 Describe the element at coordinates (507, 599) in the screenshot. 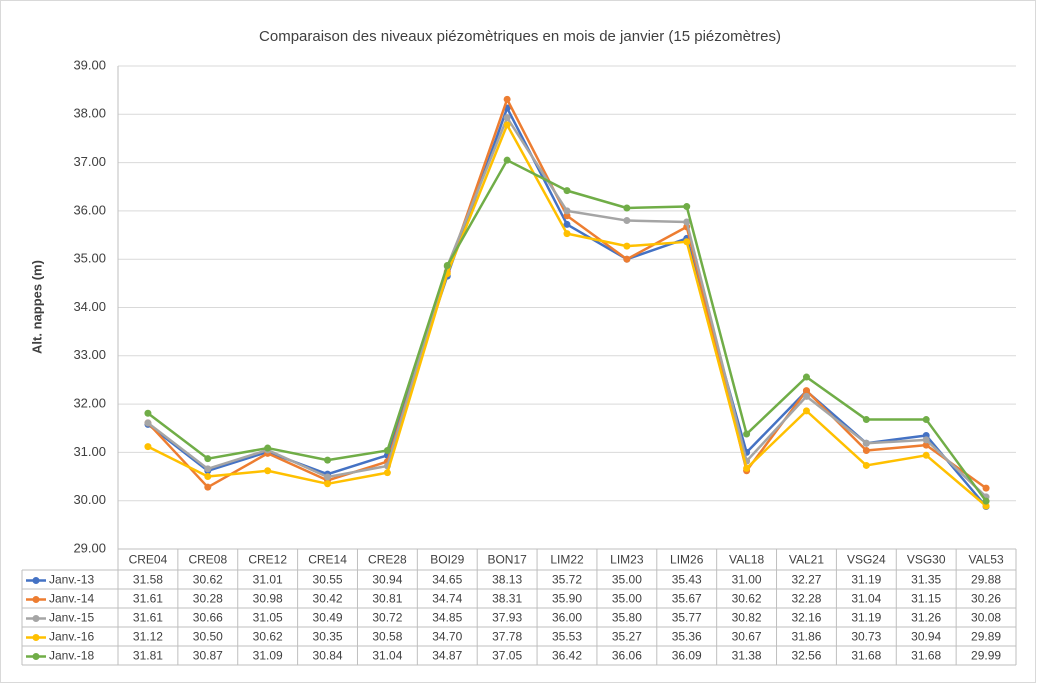

I see `table-cell: 38.31` at that location.